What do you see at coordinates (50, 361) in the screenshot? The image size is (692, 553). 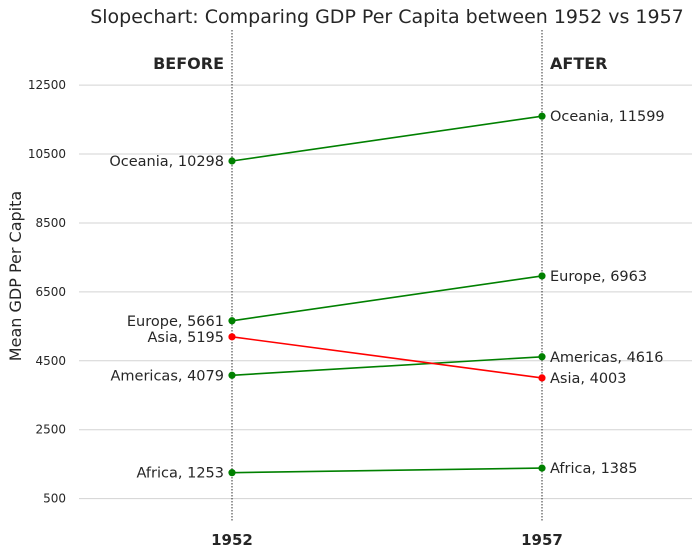 I see `y-tick-label: 4500` at bounding box center [50, 361].